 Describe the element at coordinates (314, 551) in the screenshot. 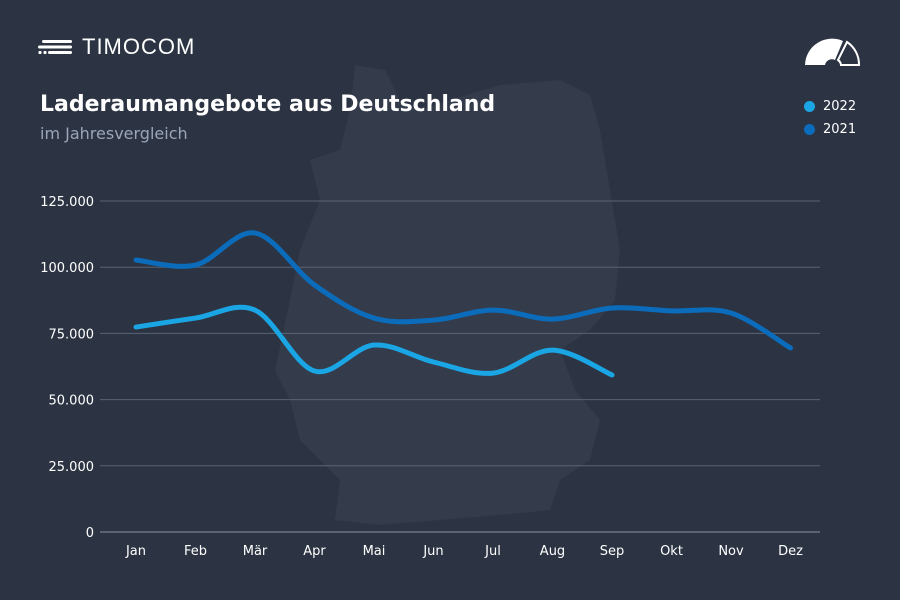

I see `x-tick-label: Apr` at that location.